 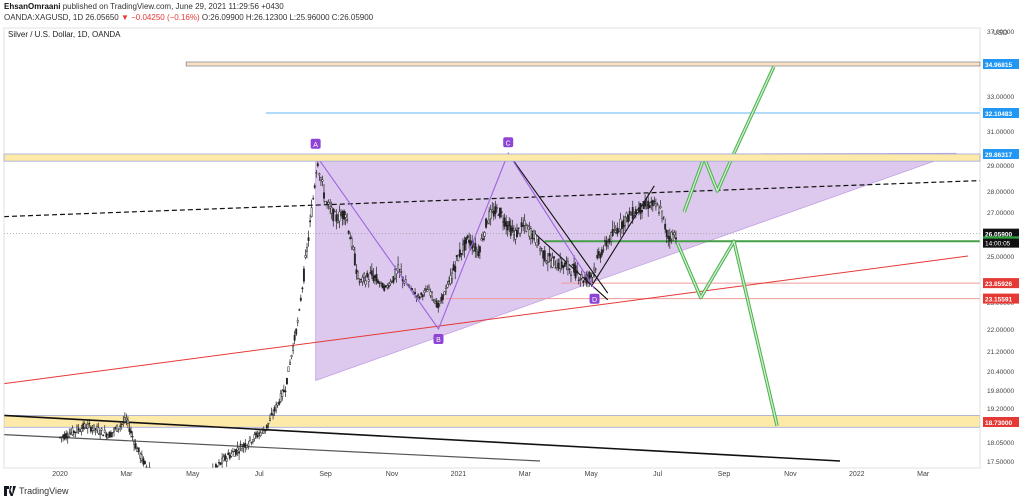 I want to click on last-price: 26.05650, so click(x=102, y=17).